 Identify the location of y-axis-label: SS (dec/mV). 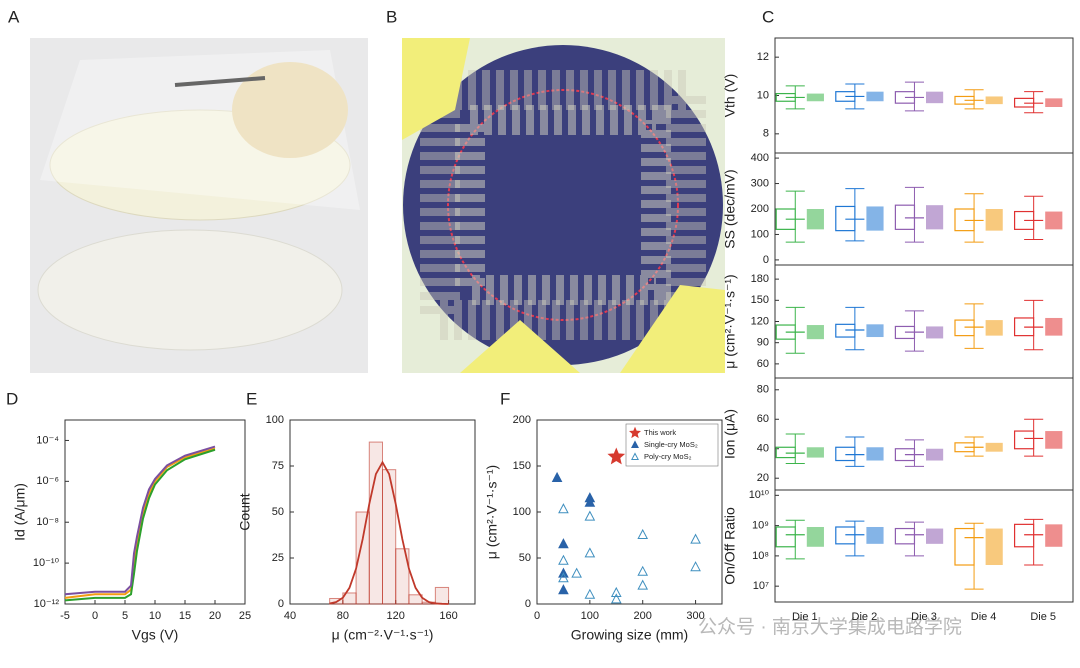
(730, 208).